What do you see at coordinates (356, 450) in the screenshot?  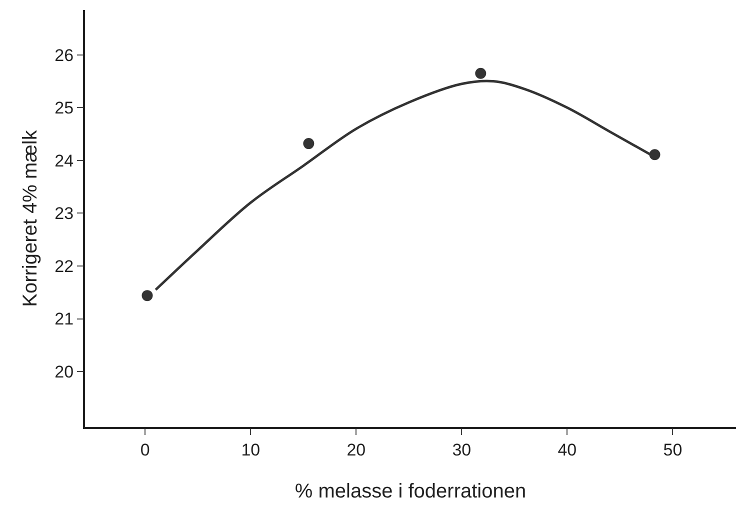 I see `x-tick-label: 20` at bounding box center [356, 450].